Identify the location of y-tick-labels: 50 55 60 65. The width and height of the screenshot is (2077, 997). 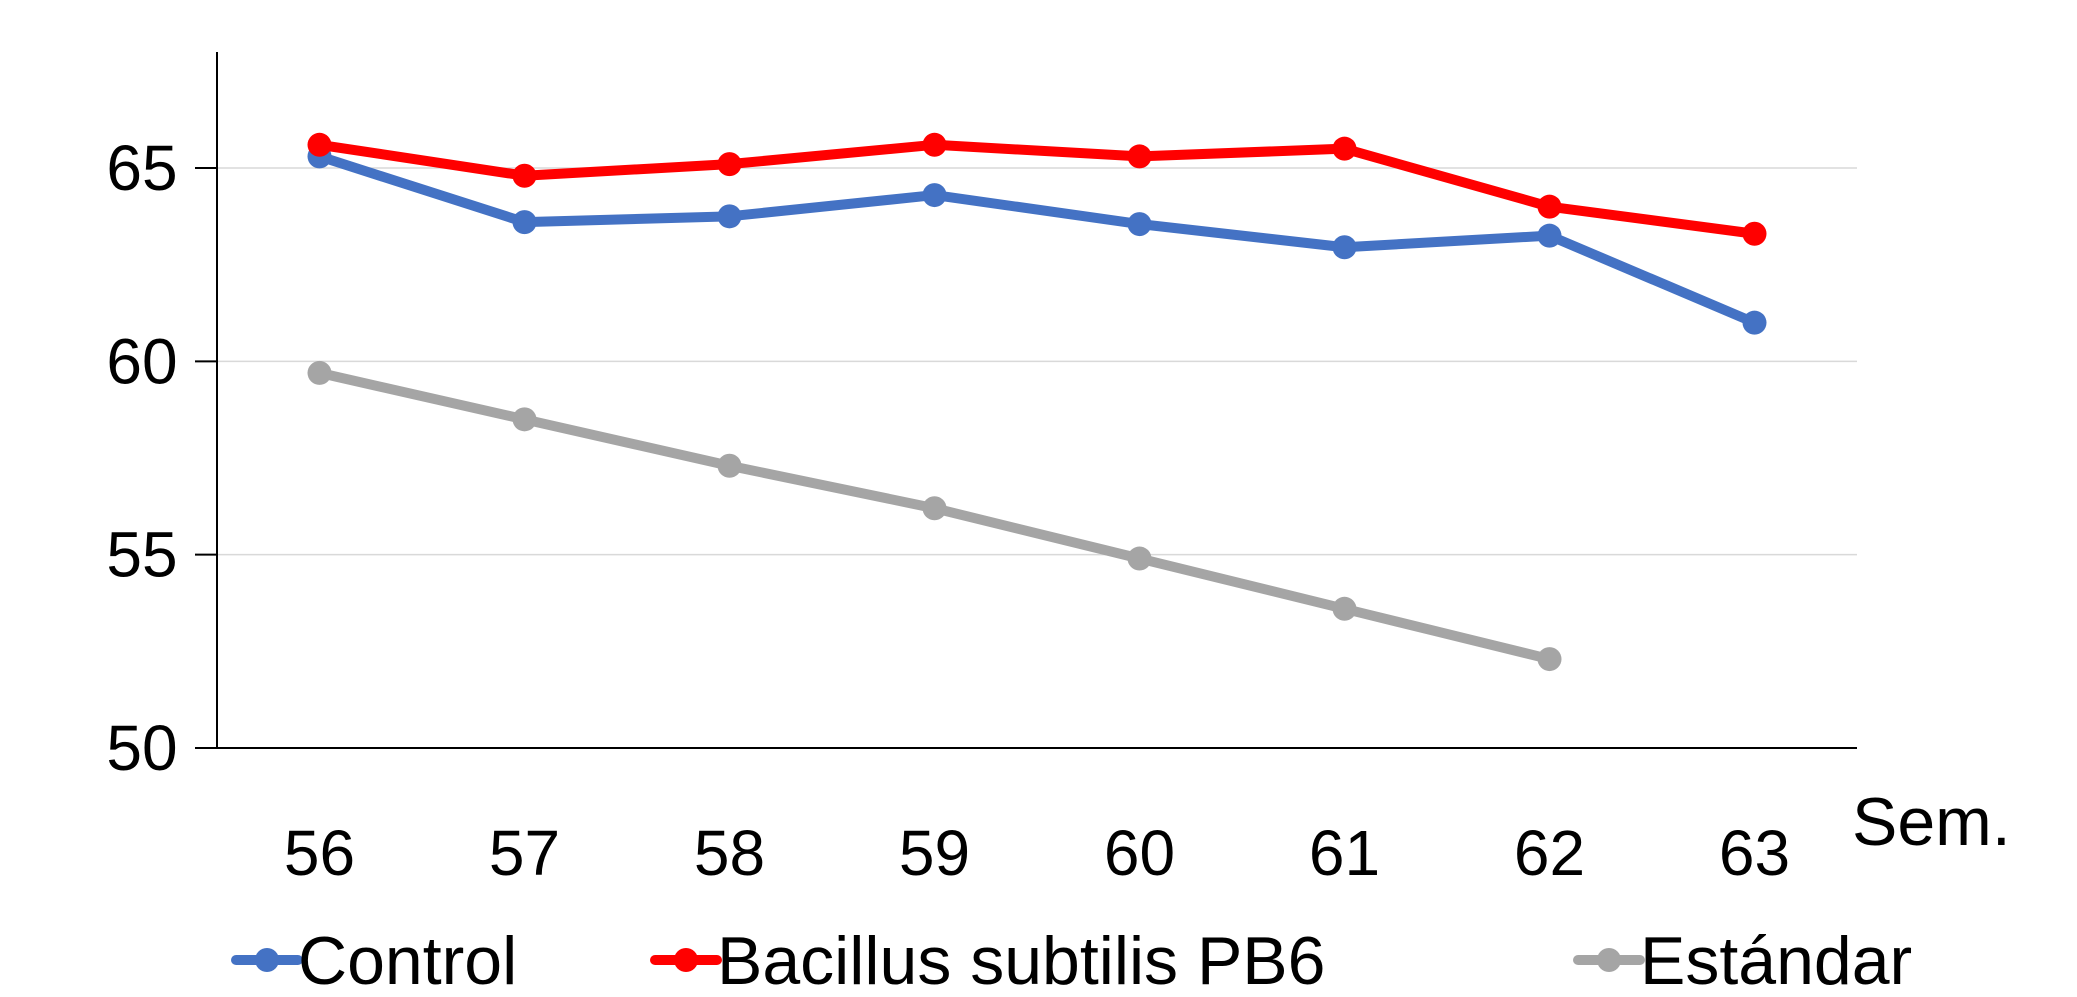
(141, 458).